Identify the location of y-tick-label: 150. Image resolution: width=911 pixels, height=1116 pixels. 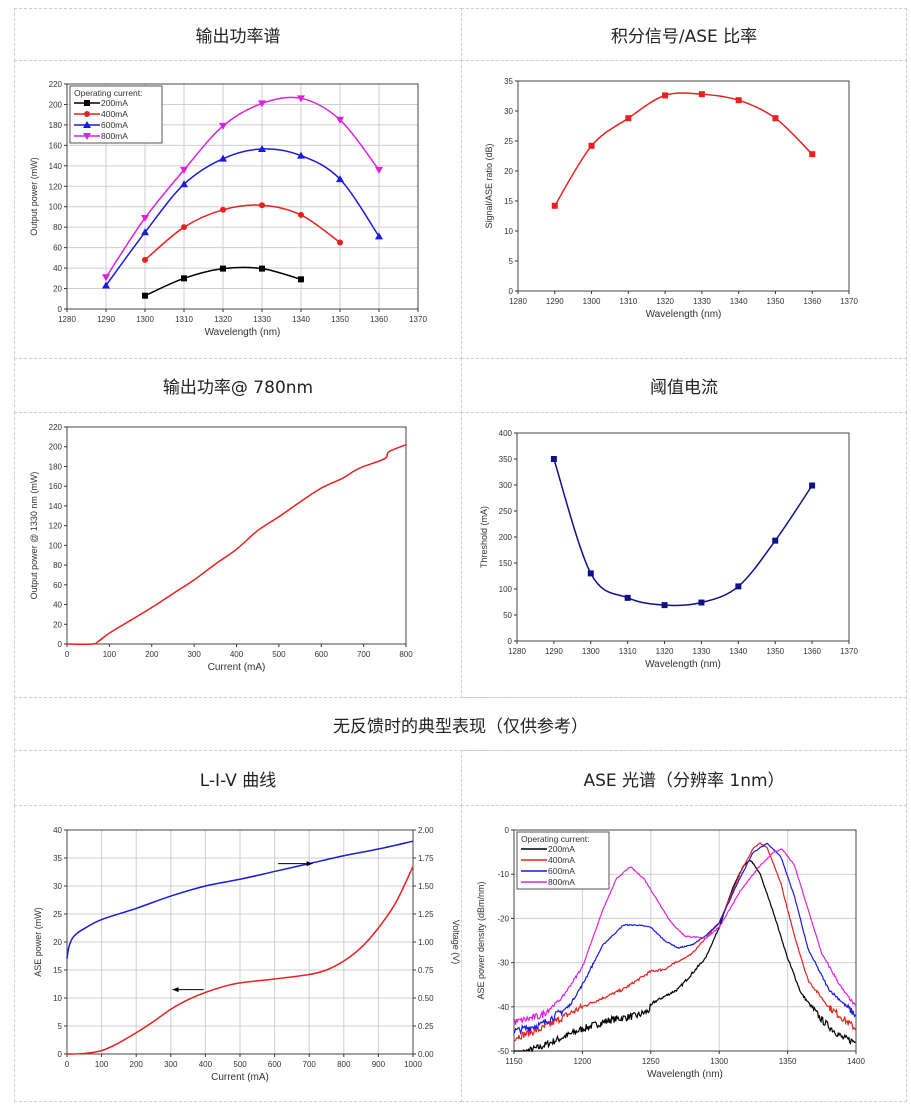
(506, 563).